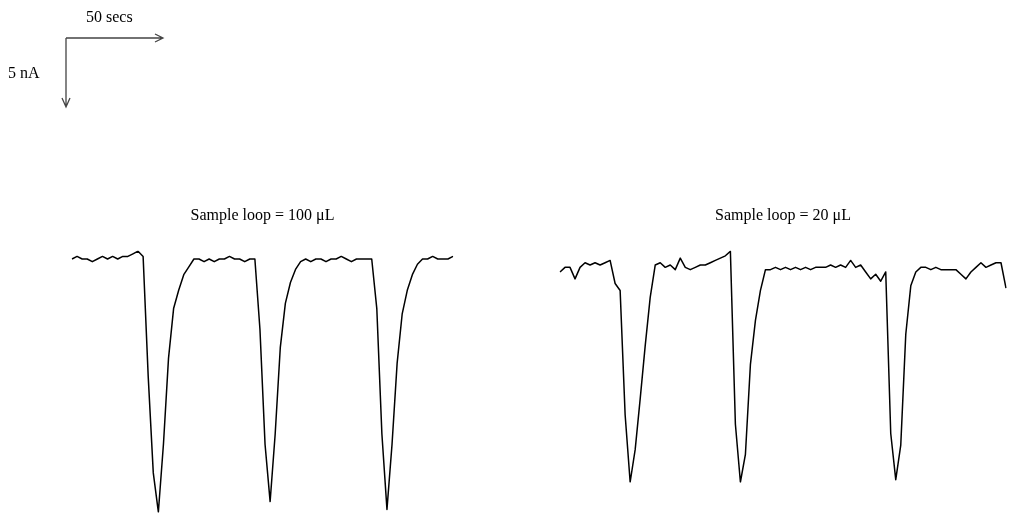 Image resolution: width=1024 pixels, height=520 pixels. What do you see at coordinates (783, 214) in the screenshot?
I see `chart-title: Sample loop = 20 μL` at bounding box center [783, 214].